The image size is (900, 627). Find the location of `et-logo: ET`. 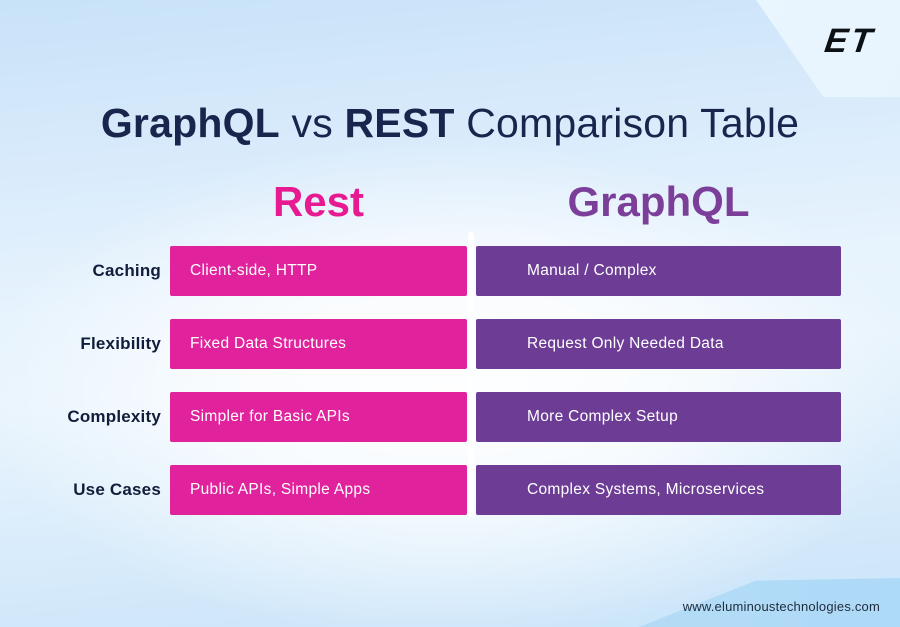

et-logo: ET is located at coordinates (849, 41).